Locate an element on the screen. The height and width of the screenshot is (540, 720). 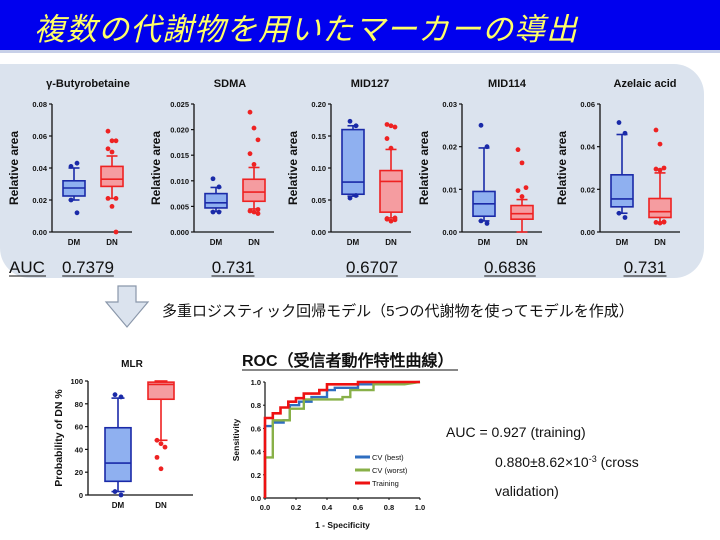
y-tick-label: 0.01 is located at coordinates (449, 189).